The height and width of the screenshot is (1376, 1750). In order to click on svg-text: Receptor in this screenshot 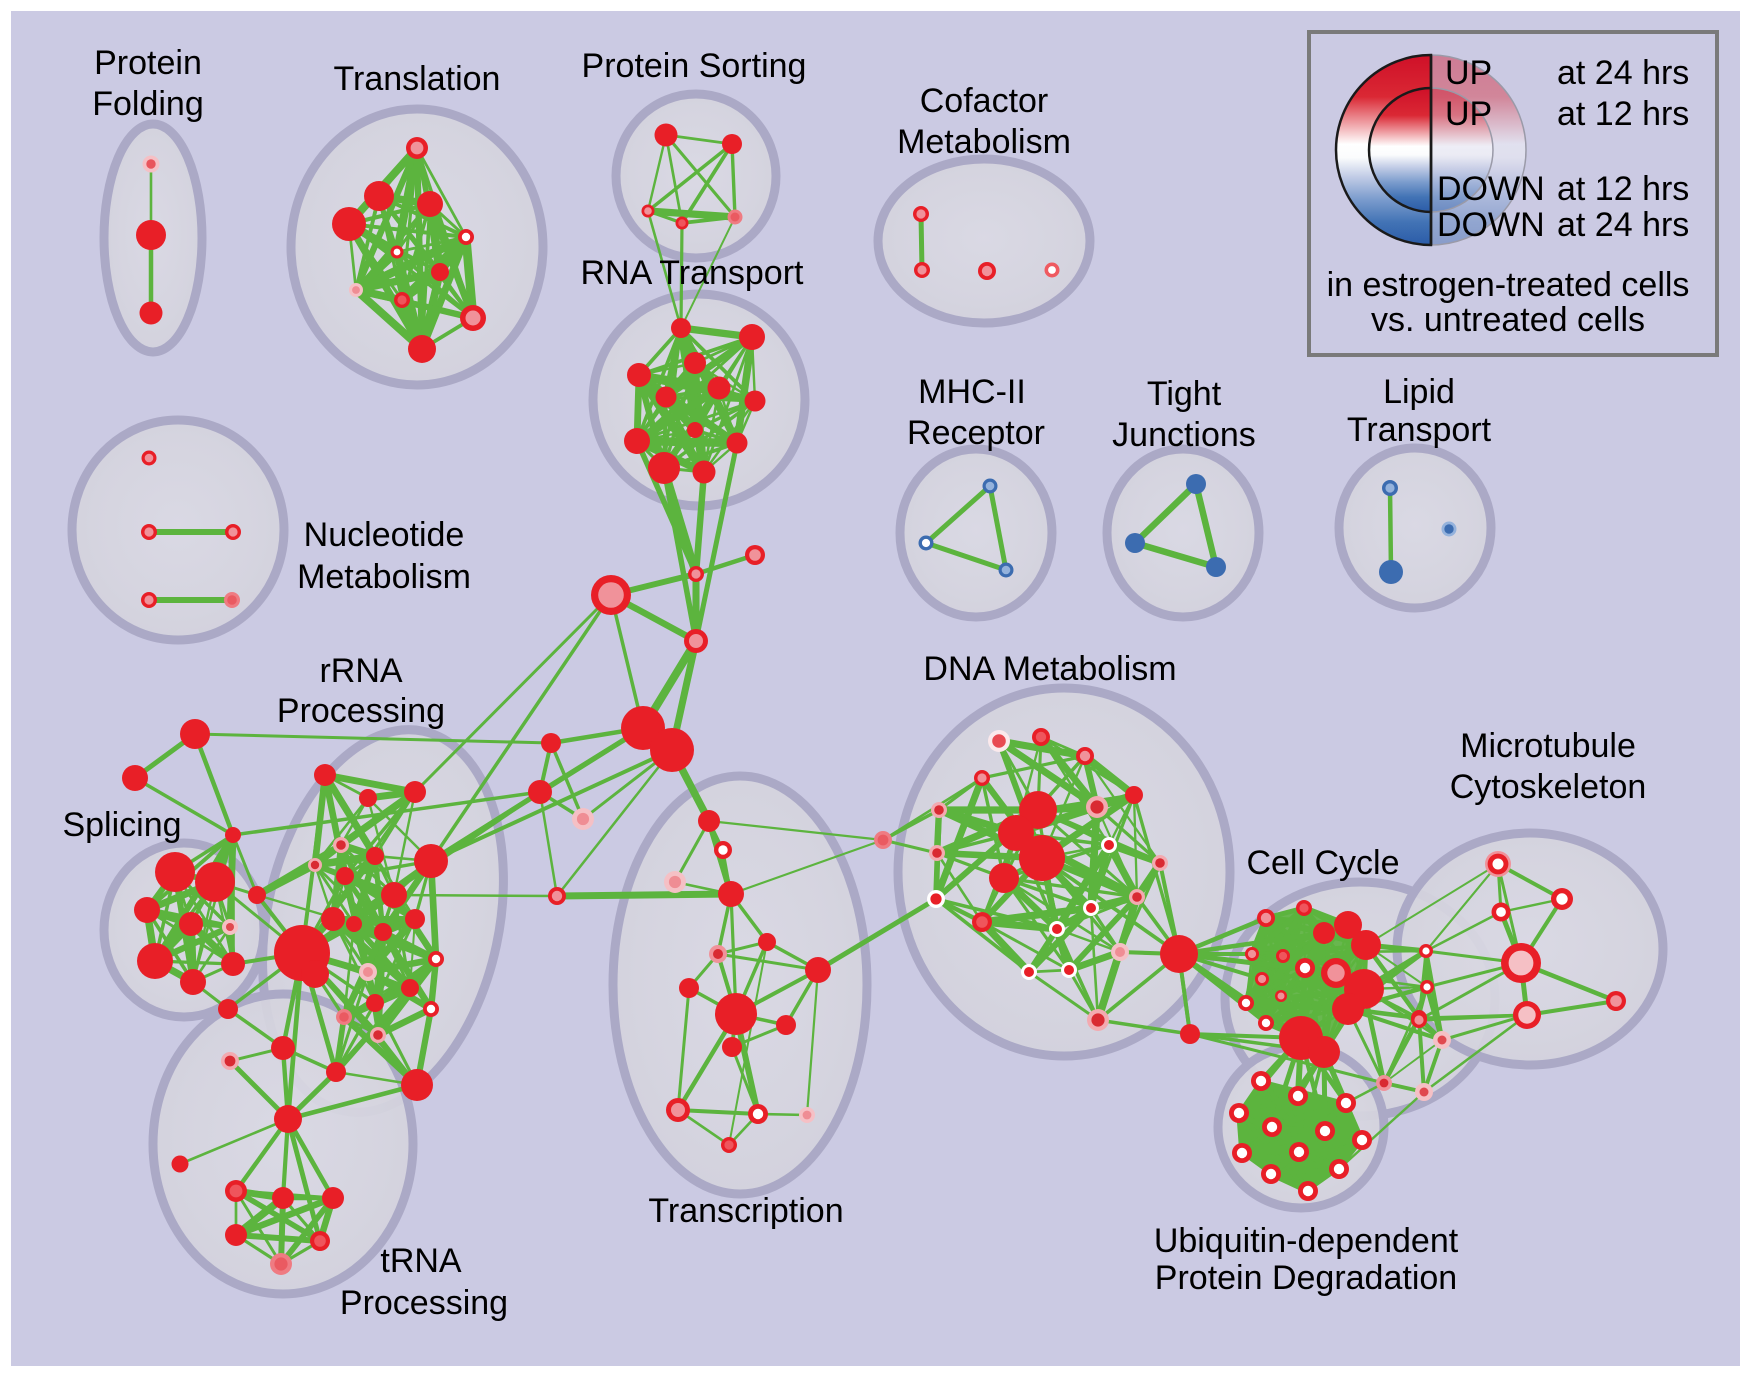, I will do `click(976, 433)`.